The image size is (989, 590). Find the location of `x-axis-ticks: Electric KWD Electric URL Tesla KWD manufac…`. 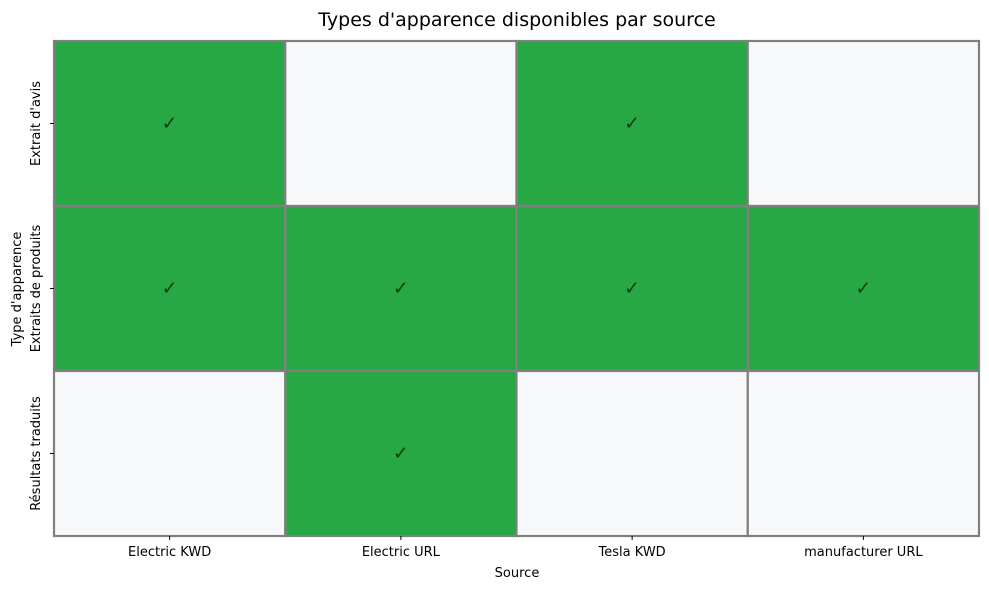

x-axis-ticks: Electric KWD Electric URL Tesla KWD manufac… is located at coordinates (525, 548).